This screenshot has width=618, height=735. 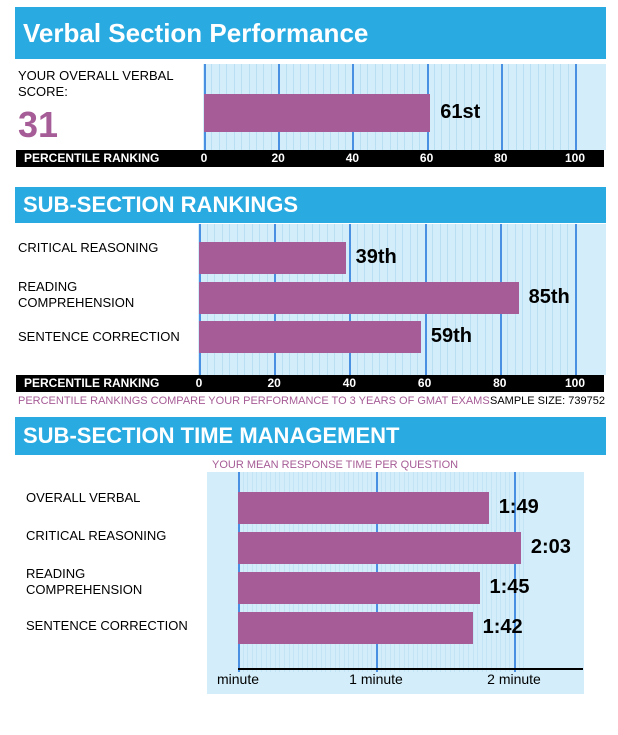 What do you see at coordinates (547, 401) in the screenshot?
I see `sample-size: SAMPLE SIZE: 739752` at bounding box center [547, 401].